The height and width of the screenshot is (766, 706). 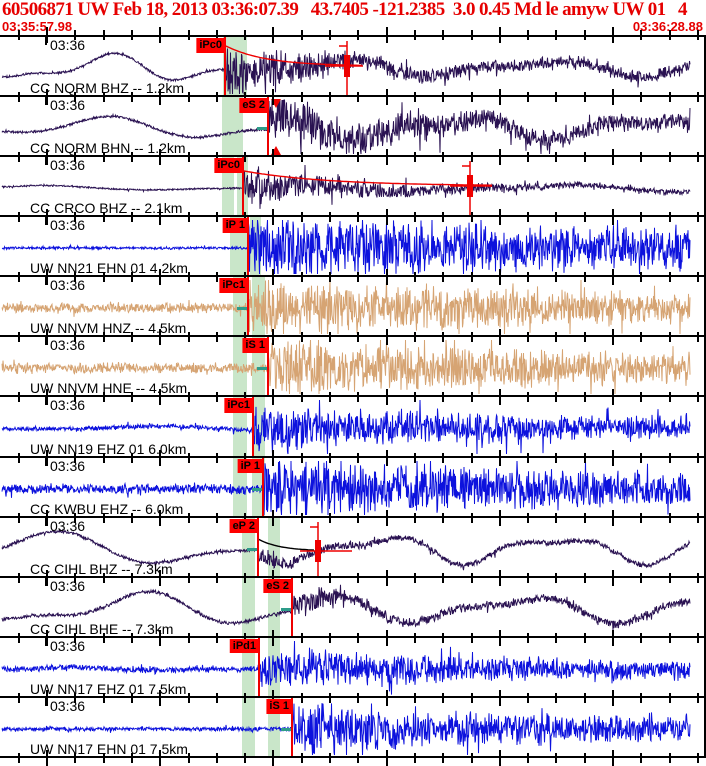 I want to click on trace-row: iP 1 03:36 CC KWBU EHZ -- 6.0km, so click(x=353, y=491).